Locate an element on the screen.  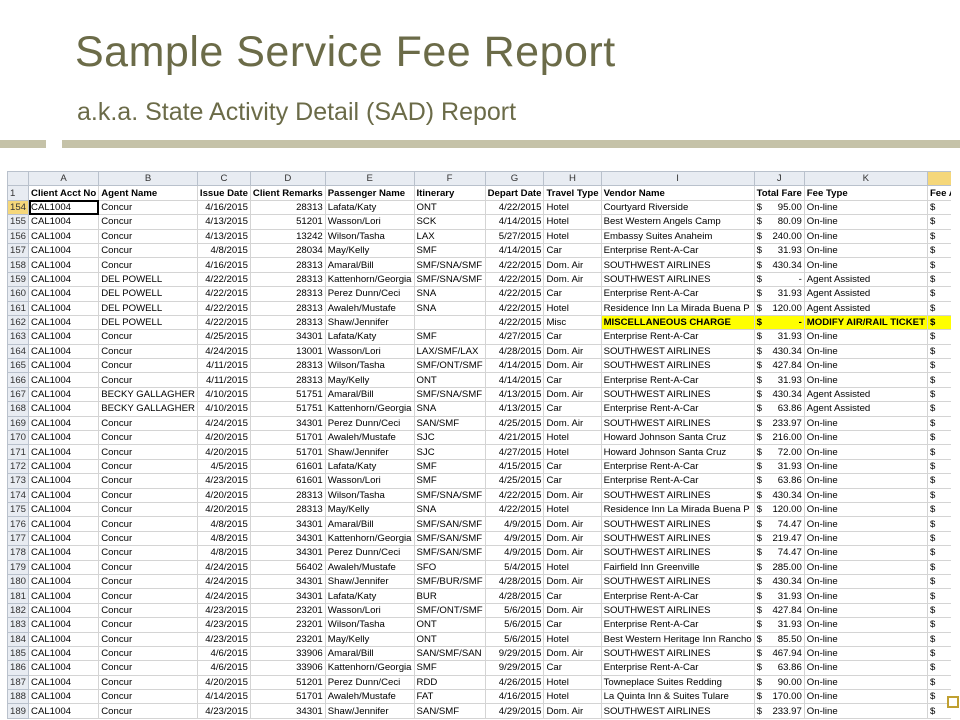
column-header-b: B is located at coordinates (148, 179).